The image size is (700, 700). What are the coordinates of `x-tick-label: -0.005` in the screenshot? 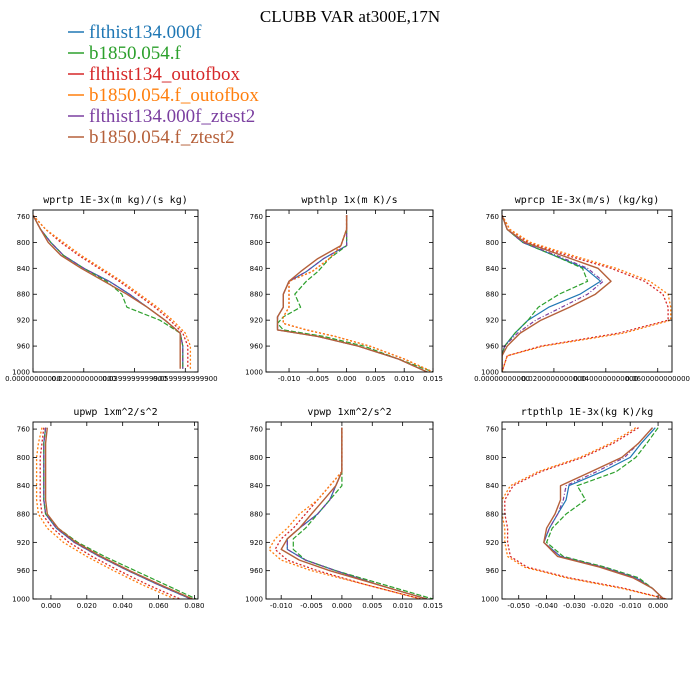 It's located at (311, 606).